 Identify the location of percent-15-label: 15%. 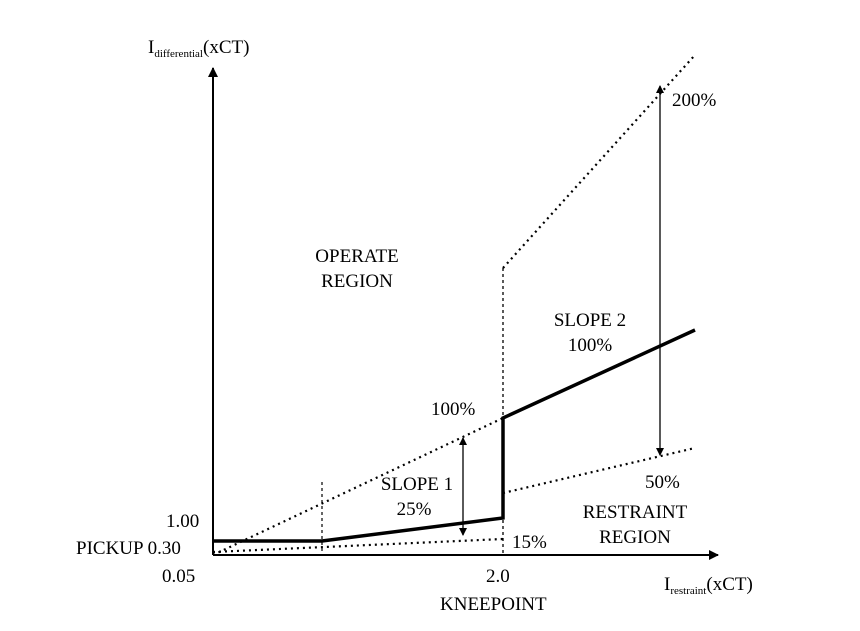
(529, 542).